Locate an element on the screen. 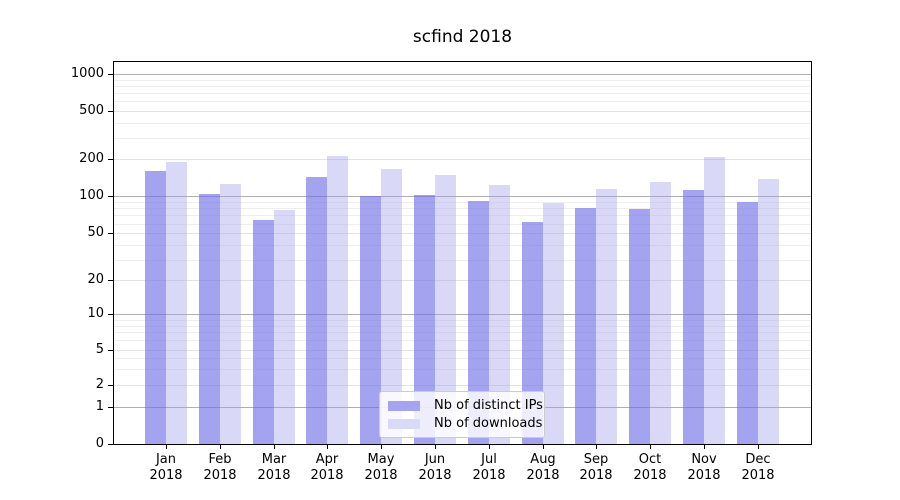 The image size is (900, 500). x-tick-month: Apr is located at coordinates (327, 459).